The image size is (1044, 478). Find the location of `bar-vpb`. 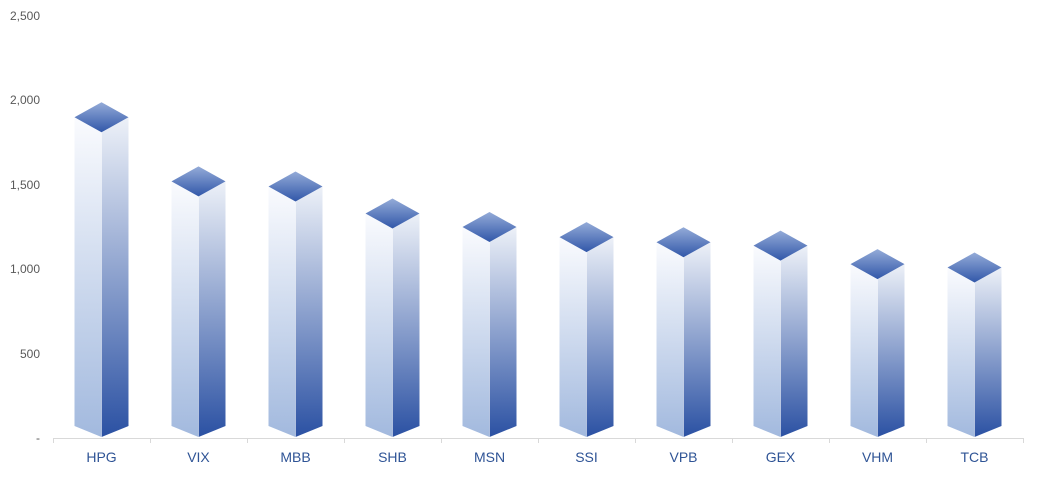

bar-vpb is located at coordinates (683, 332).